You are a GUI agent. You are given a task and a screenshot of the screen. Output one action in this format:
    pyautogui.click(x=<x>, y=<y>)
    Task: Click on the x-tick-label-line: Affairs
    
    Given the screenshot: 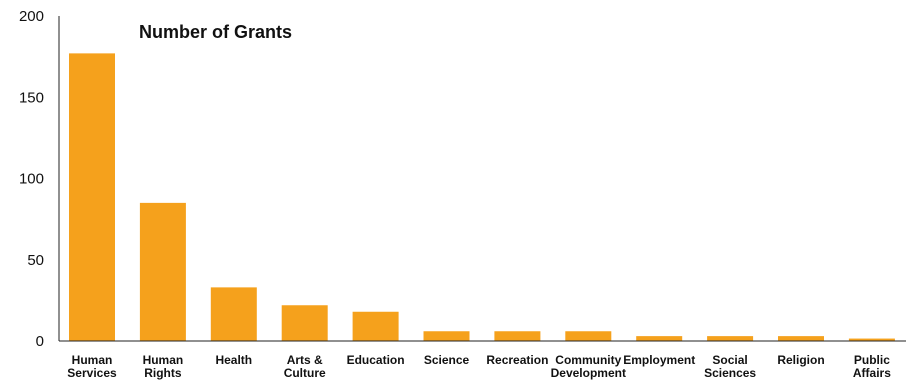 What is the action you would take?
    pyautogui.click(x=872, y=373)
    